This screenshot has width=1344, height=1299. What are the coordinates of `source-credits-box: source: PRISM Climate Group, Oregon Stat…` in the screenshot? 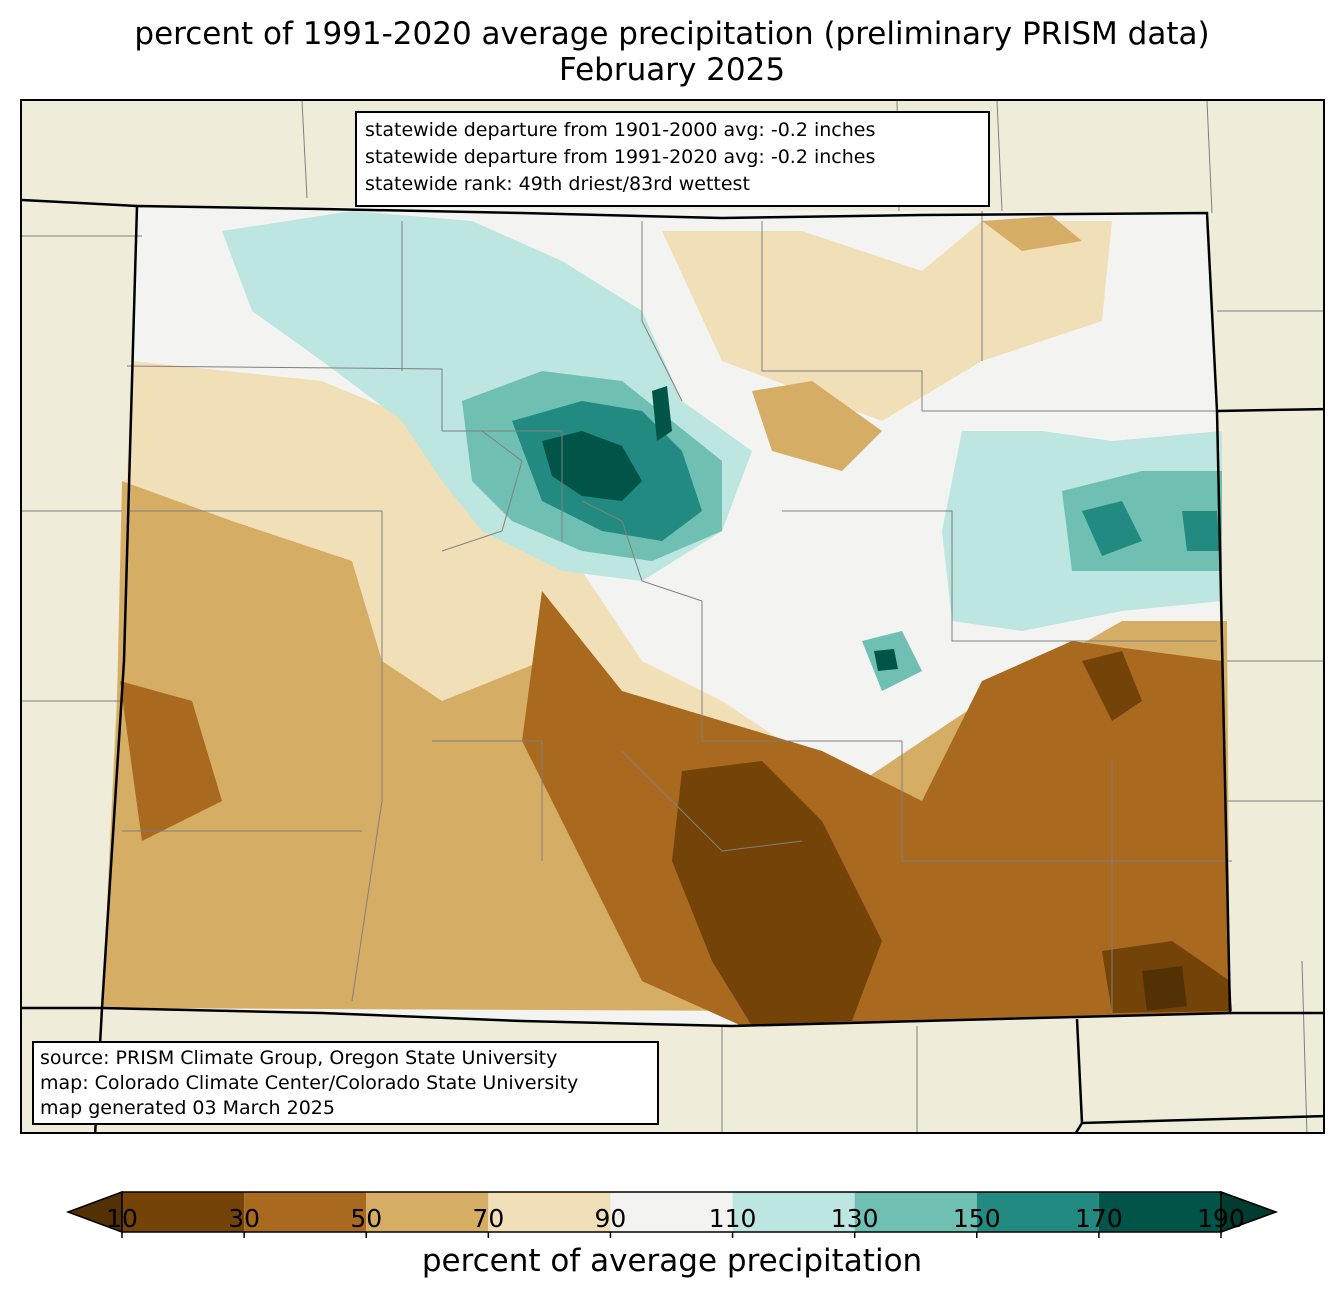 It's located at (345, 1083).